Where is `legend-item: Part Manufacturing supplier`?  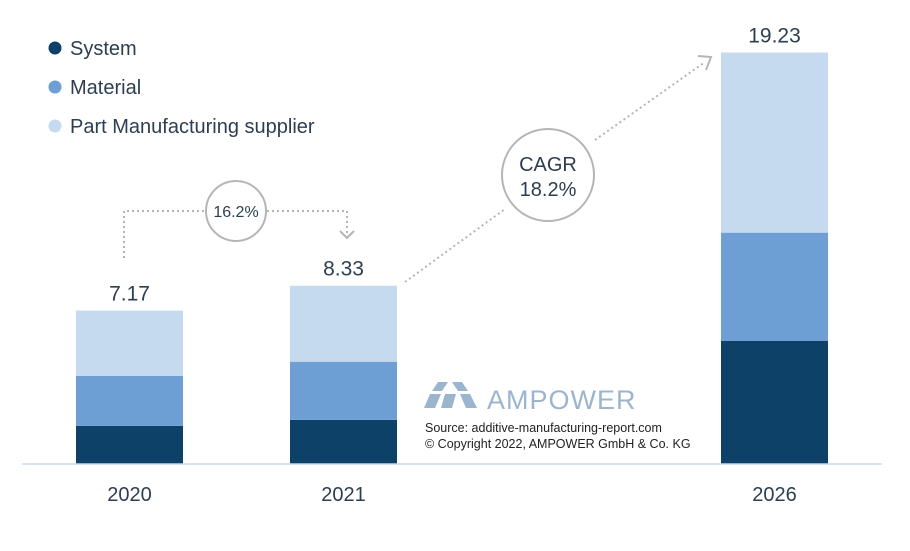
legend-item: Part Manufacturing supplier is located at coordinates (181, 127).